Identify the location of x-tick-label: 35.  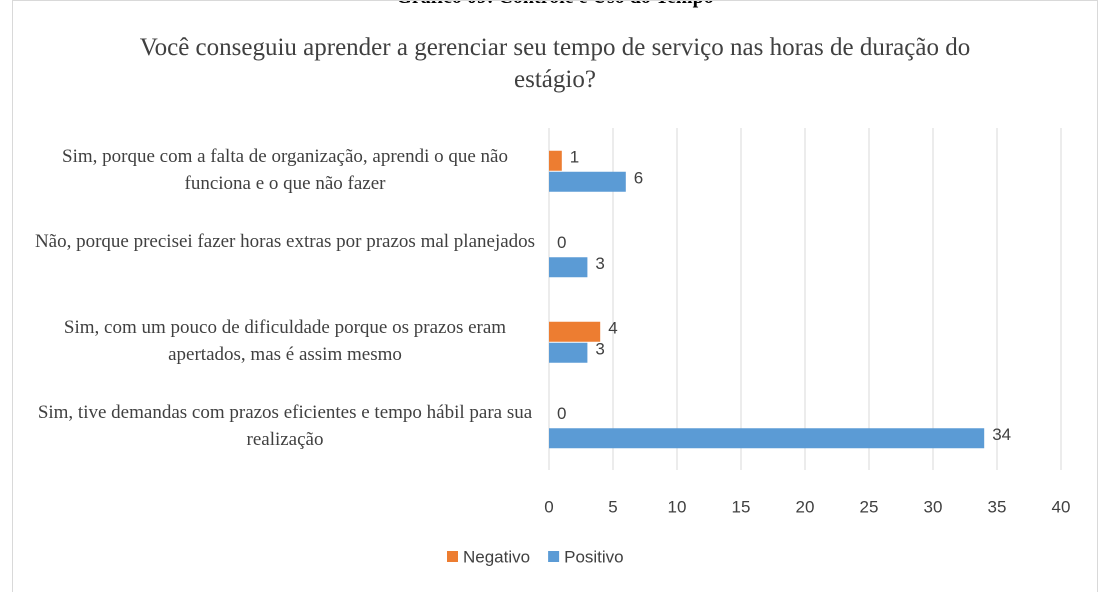
(997, 506).